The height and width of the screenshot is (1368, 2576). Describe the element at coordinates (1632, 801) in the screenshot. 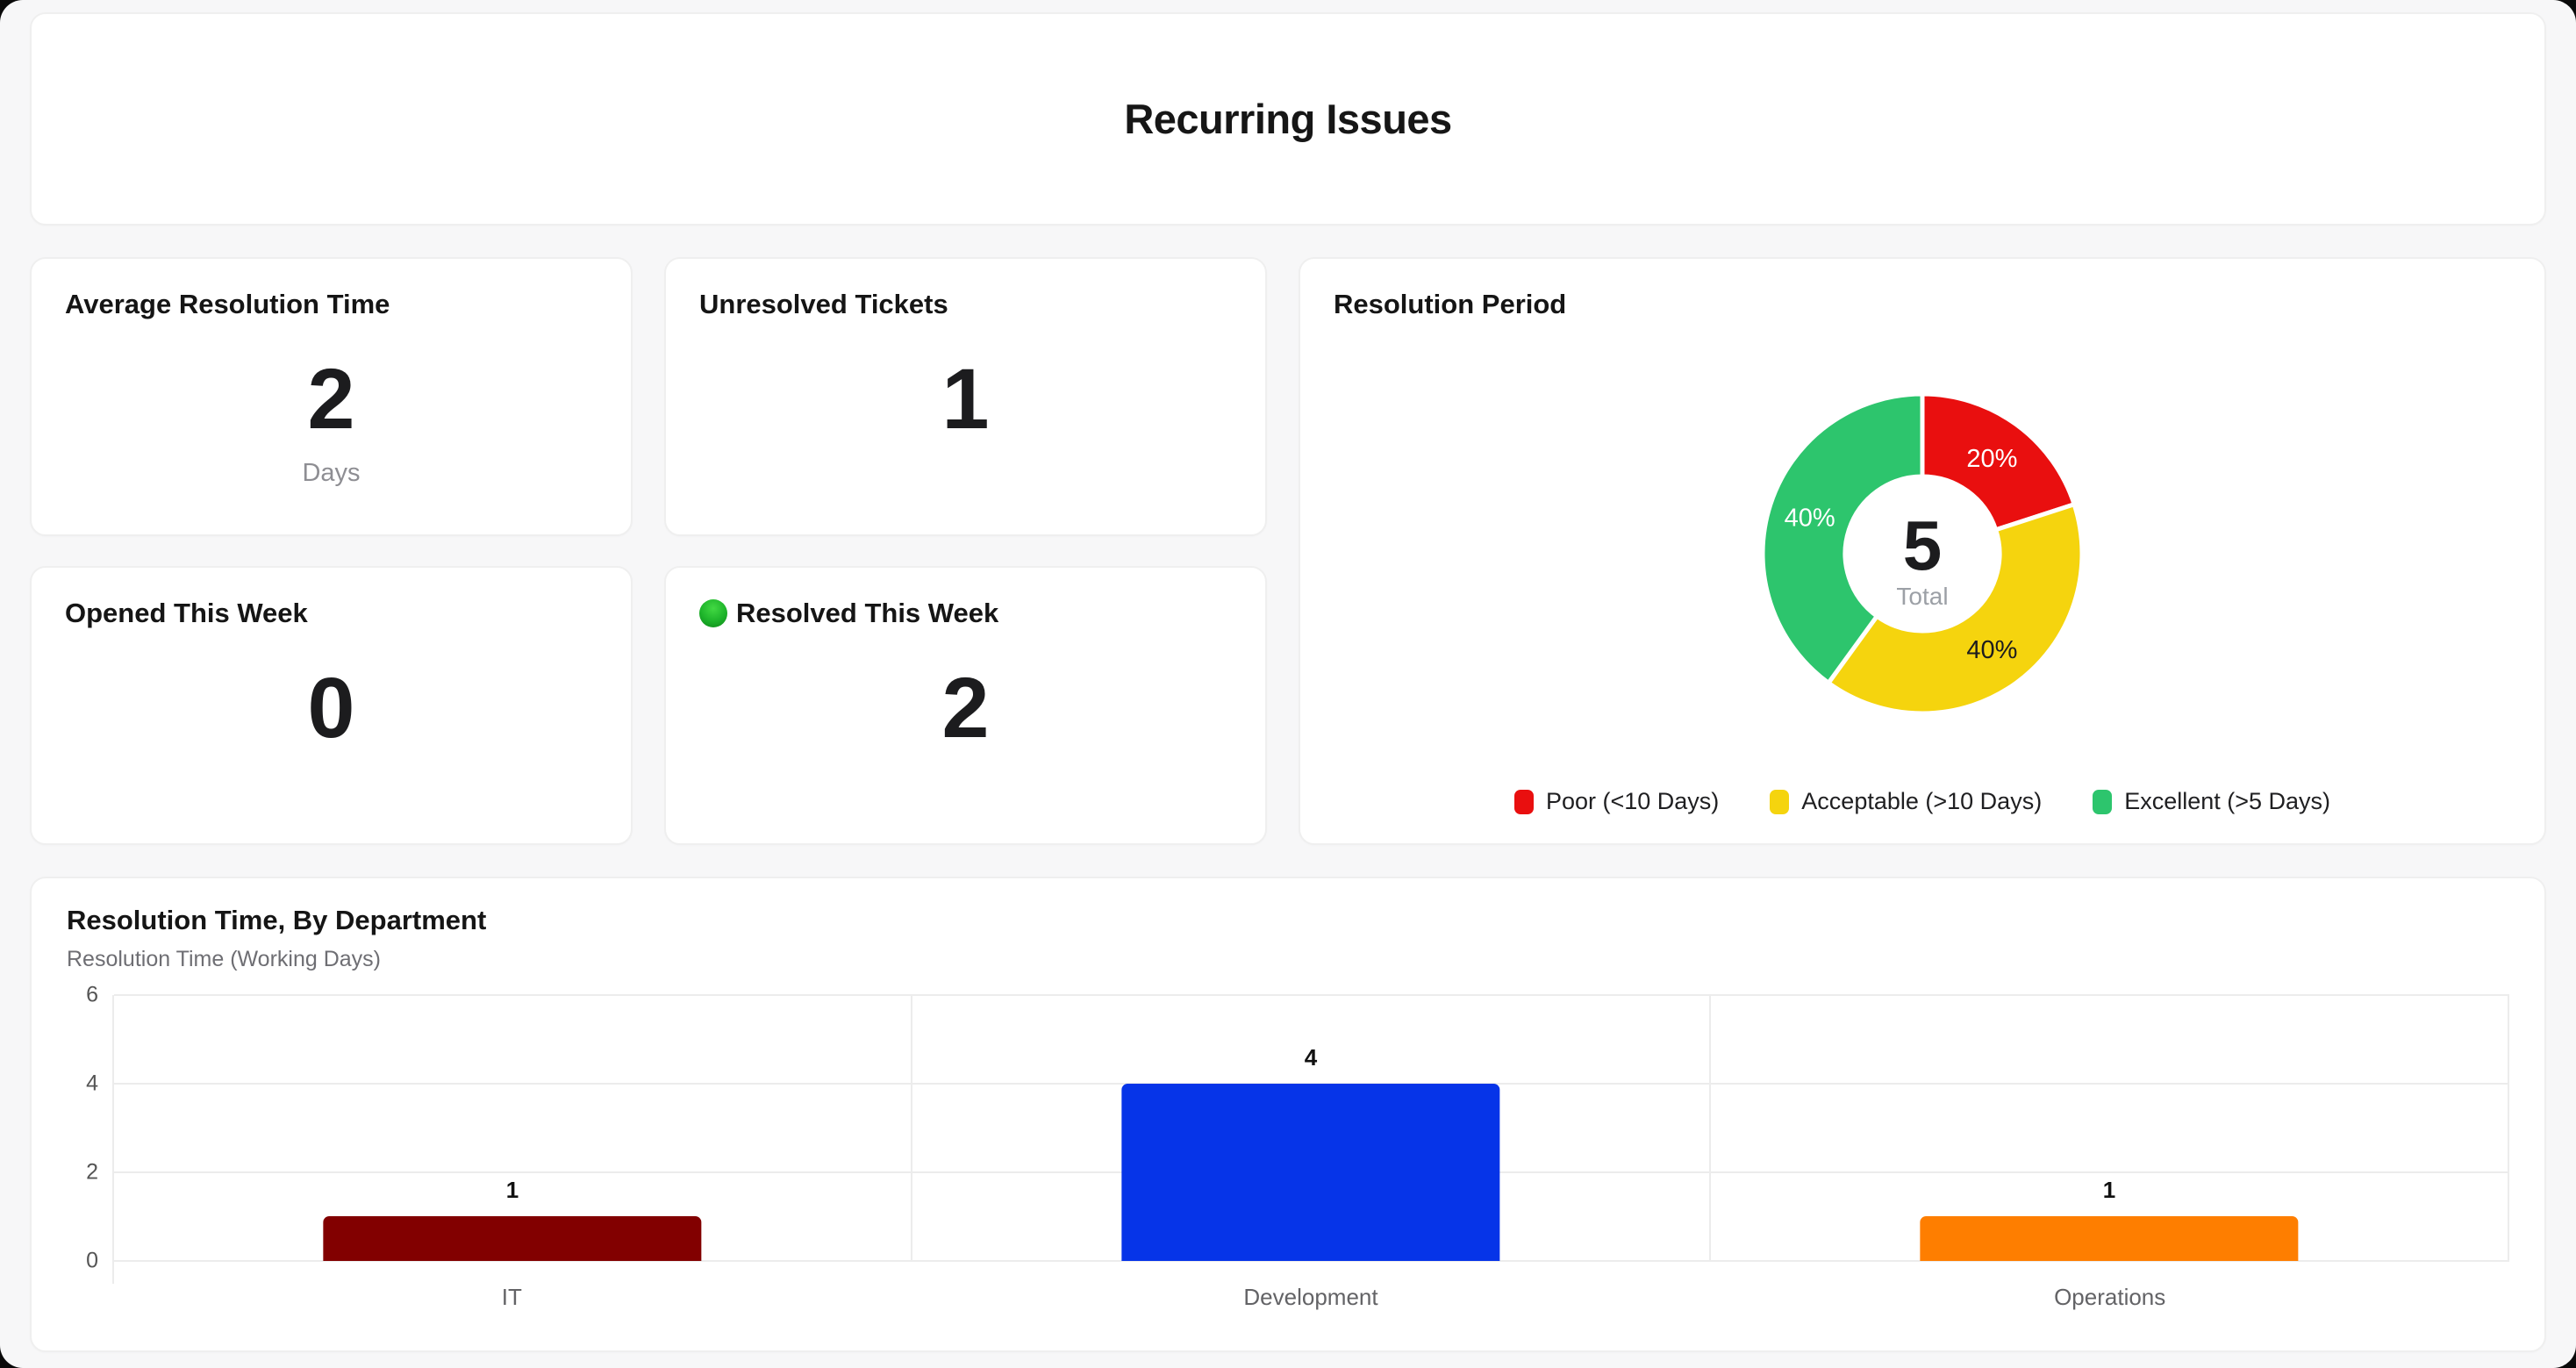

I see `legend-label: Poor (<10 Days)` at that location.